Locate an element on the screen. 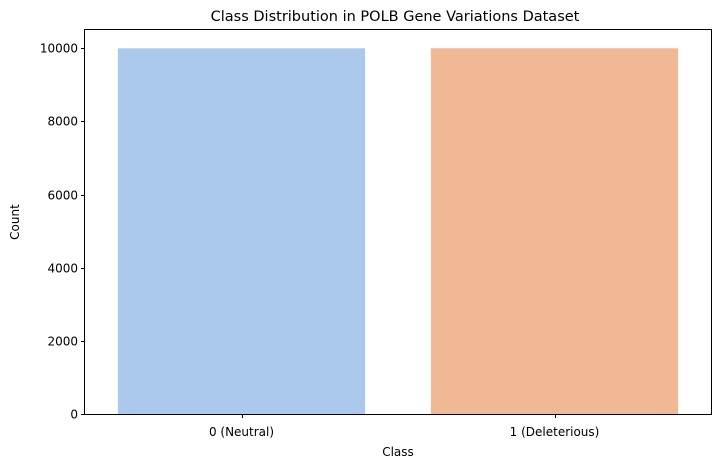  x-axis-label: Class is located at coordinates (398, 452).